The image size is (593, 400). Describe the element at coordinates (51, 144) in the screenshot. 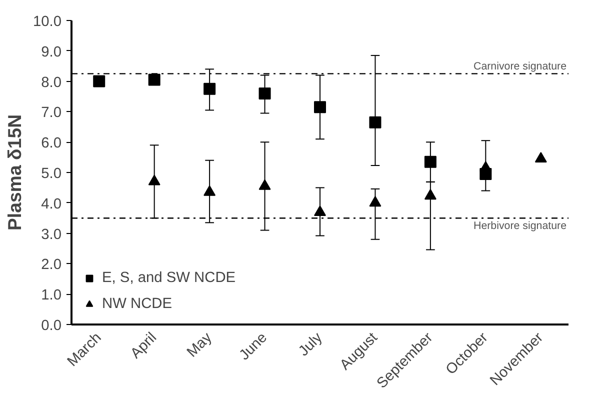

I see `y-tick-label: 6.0` at that location.